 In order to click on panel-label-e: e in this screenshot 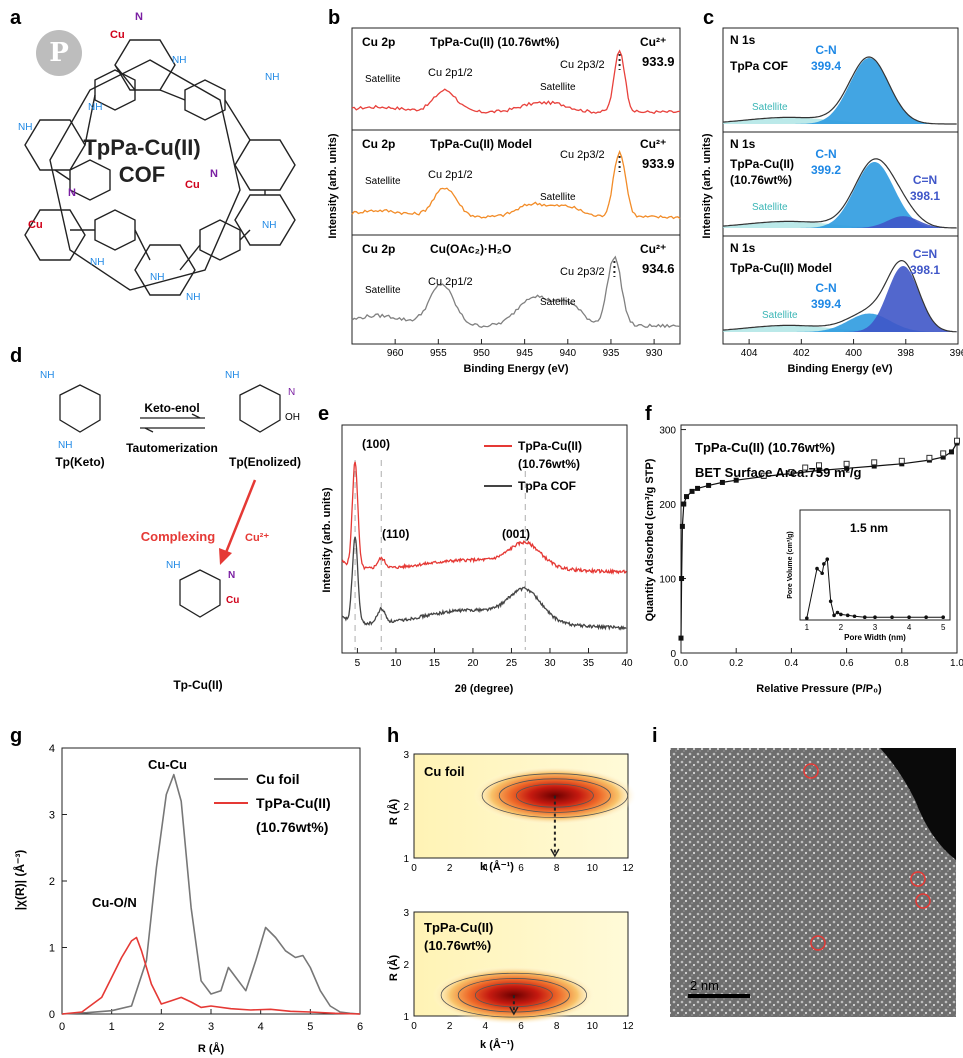, I will do `click(323, 414)`.